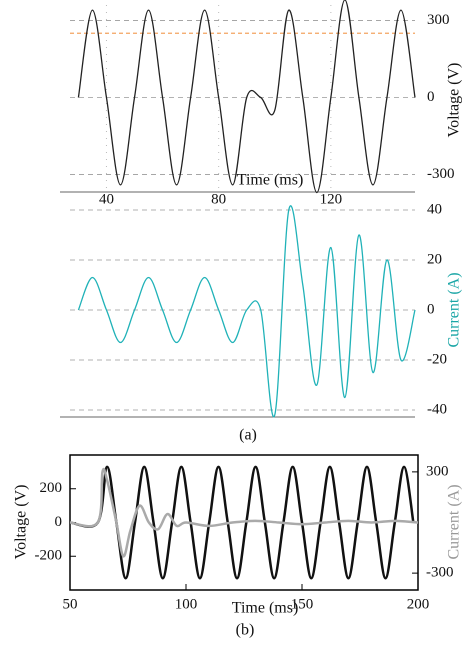  I want to click on y2-tick-label: -300, so click(440, 573).